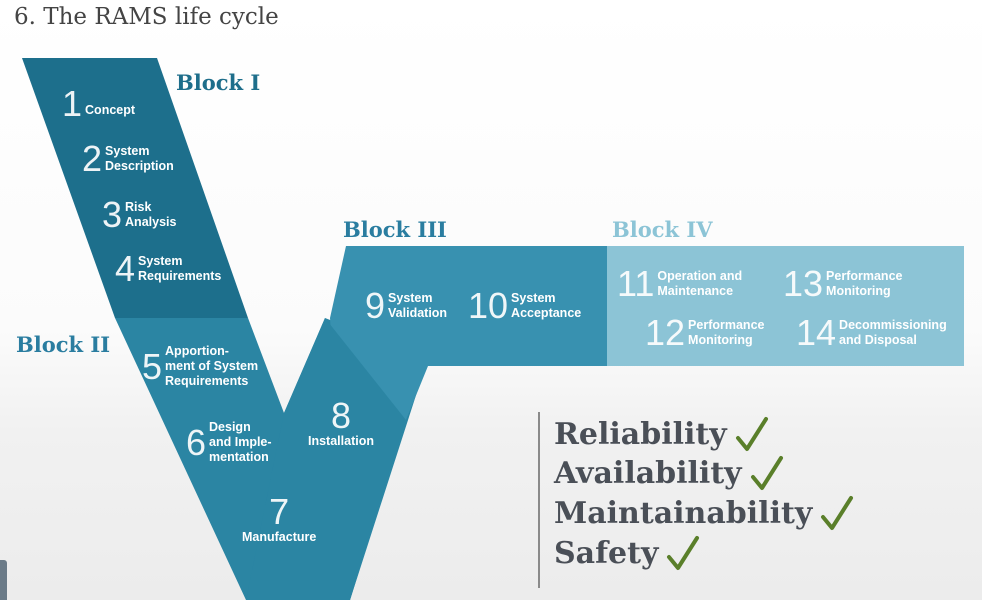 The height and width of the screenshot is (600, 982). I want to click on rams-divider, so click(539, 500).